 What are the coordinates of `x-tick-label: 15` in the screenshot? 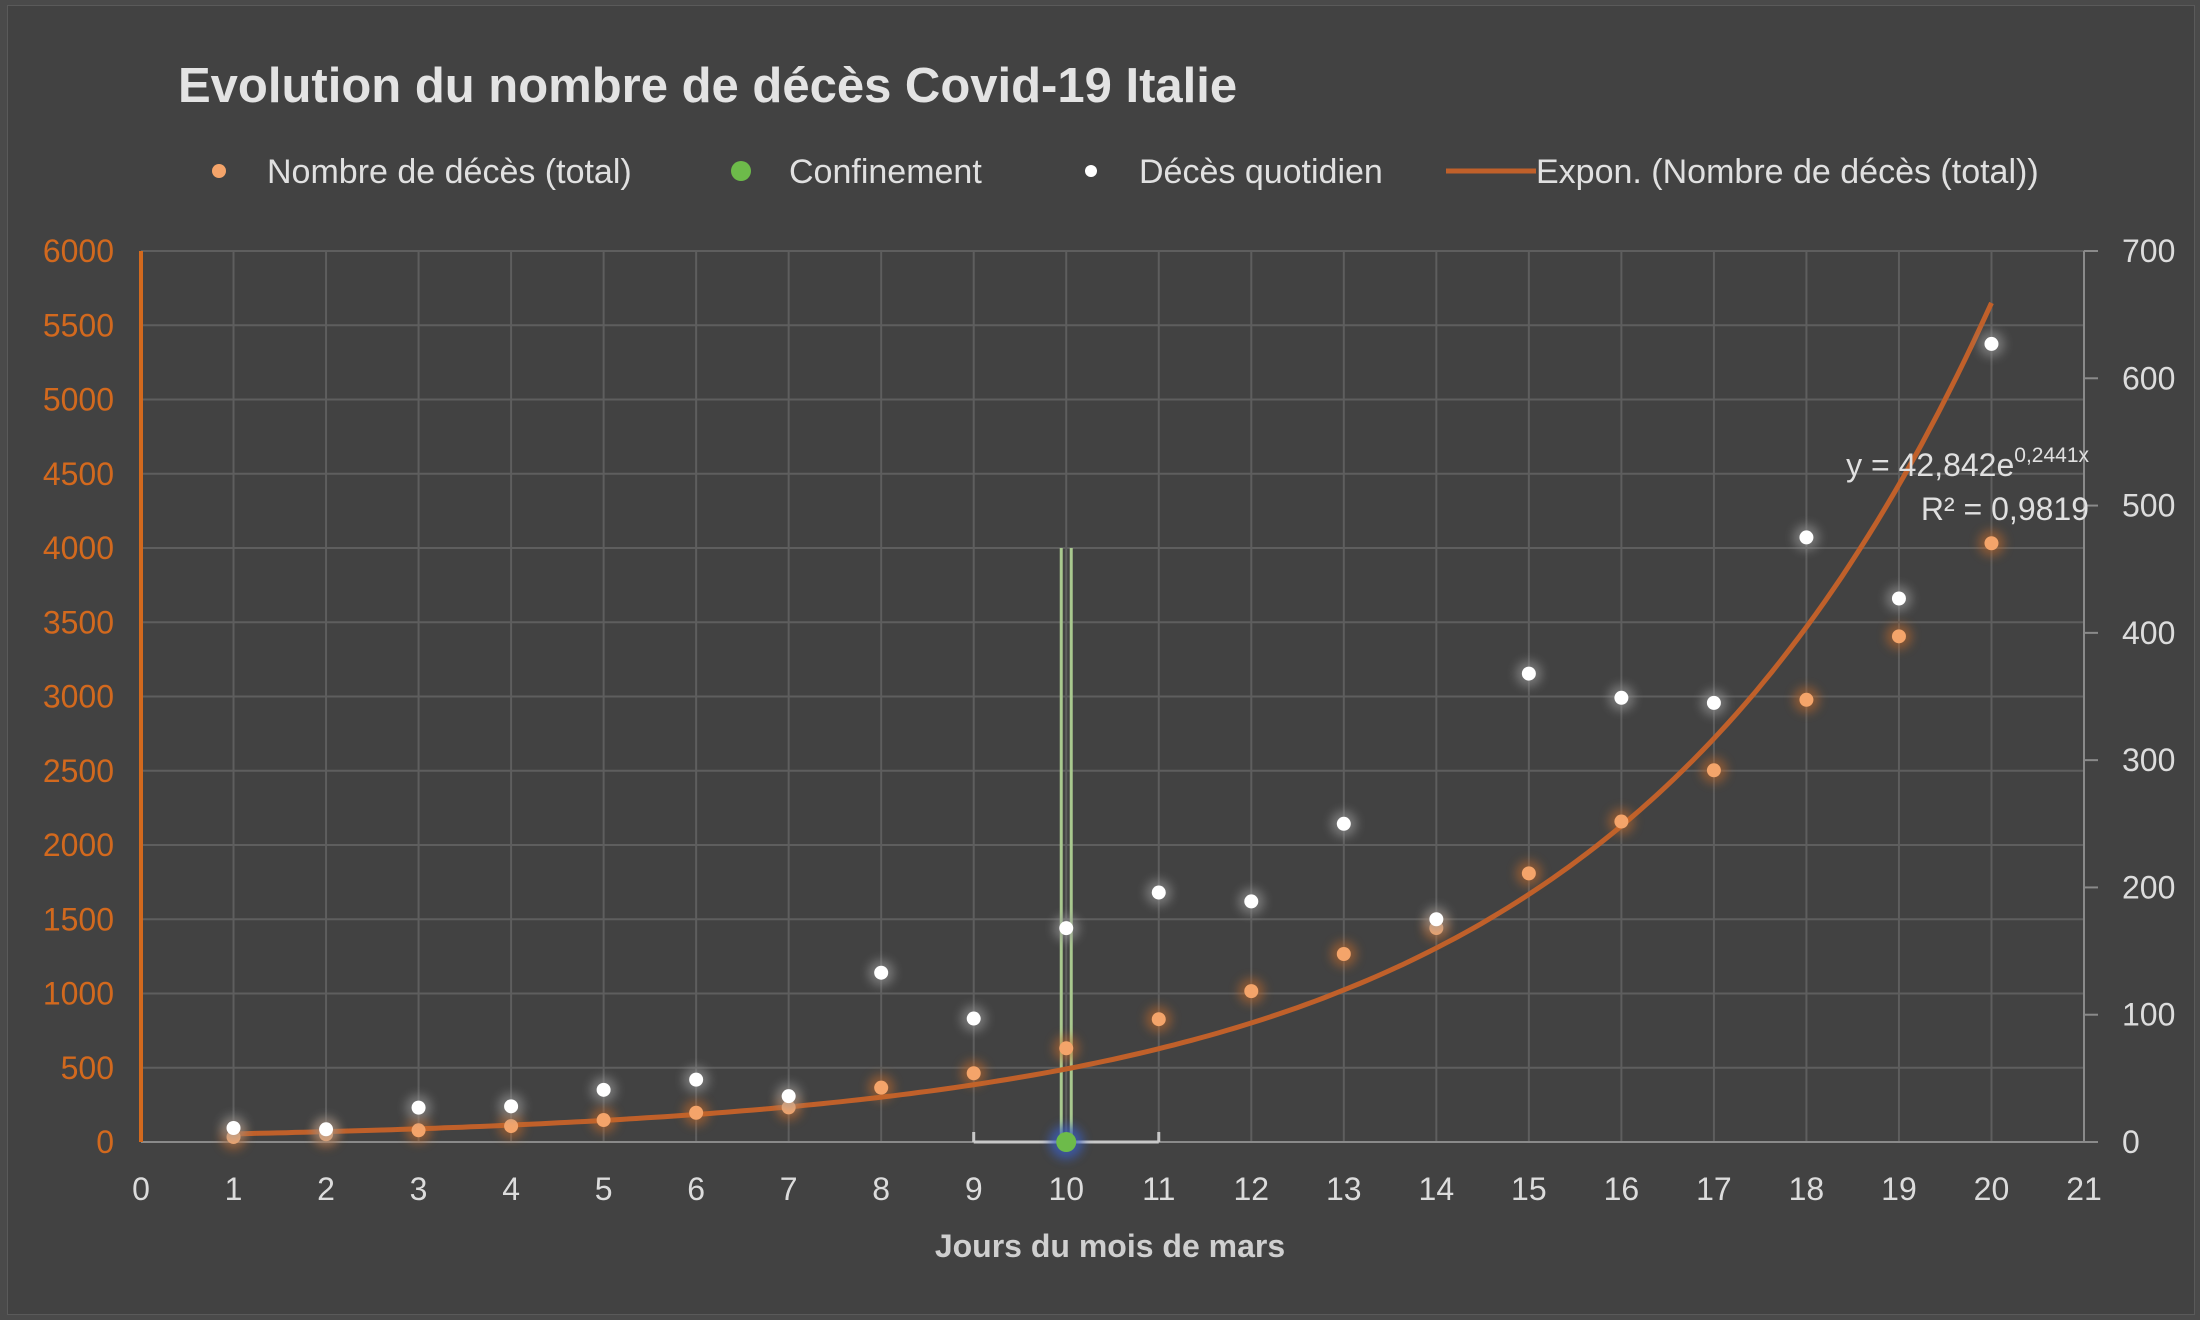 It's located at (1529, 1189).